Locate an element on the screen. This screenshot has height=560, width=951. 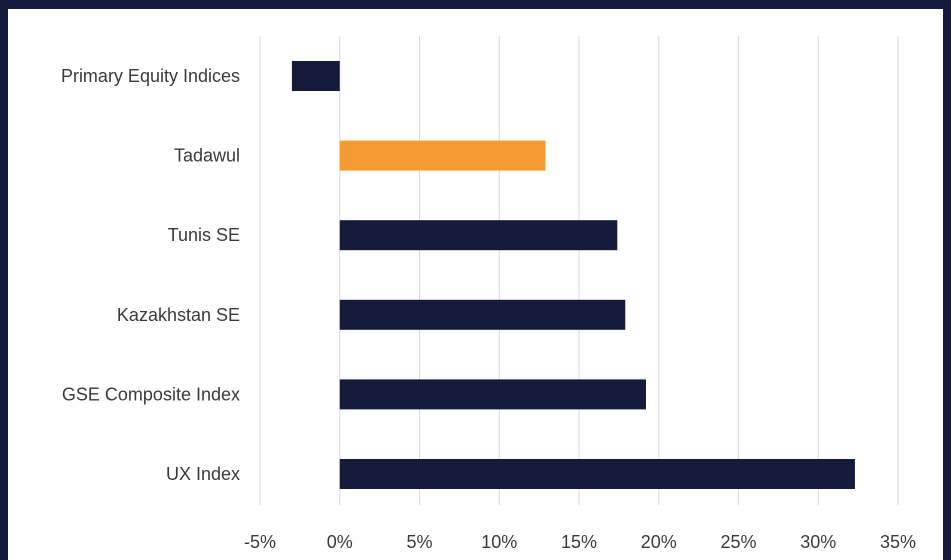
x-tick-label-0: -5% is located at coordinates (260, 542).